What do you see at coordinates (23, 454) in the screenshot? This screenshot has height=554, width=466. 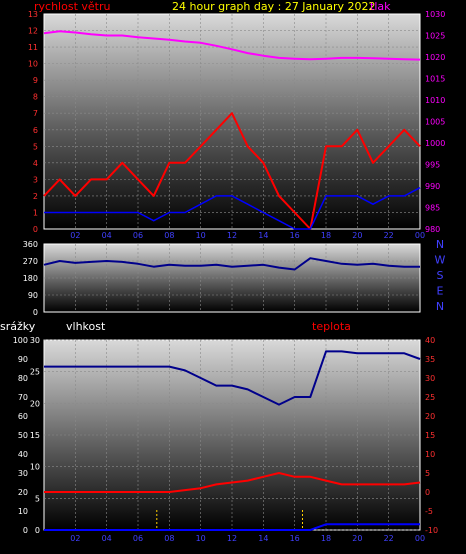 I see `rain-tick-label: 40` at bounding box center [23, 454].